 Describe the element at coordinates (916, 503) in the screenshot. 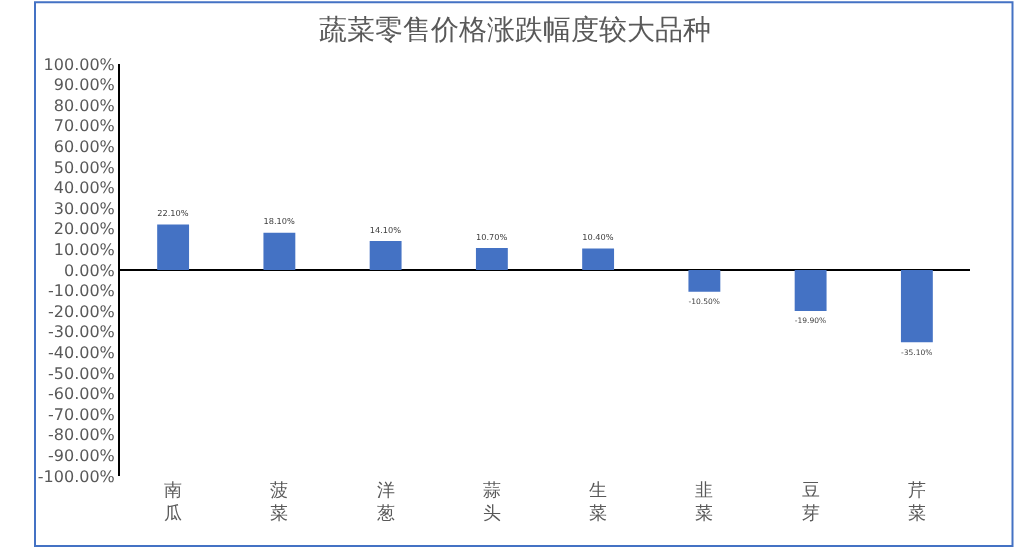

I see `x-tick-label: 芹菜` at that location.